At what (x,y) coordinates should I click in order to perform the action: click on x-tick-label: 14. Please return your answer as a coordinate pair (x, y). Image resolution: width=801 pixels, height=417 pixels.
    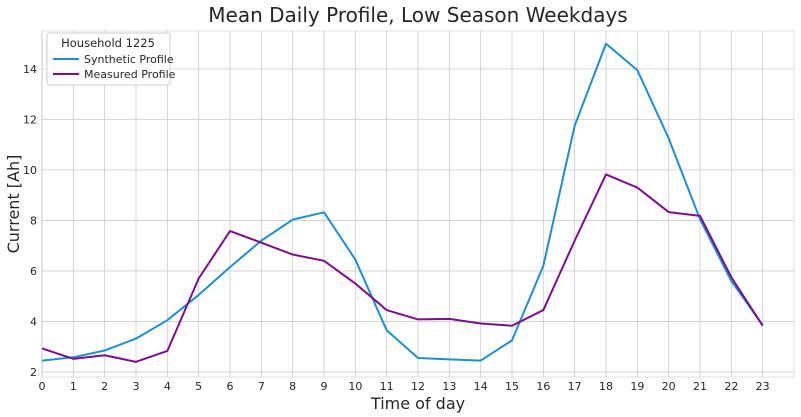
    Looking at the image, I should click on (481, 386).